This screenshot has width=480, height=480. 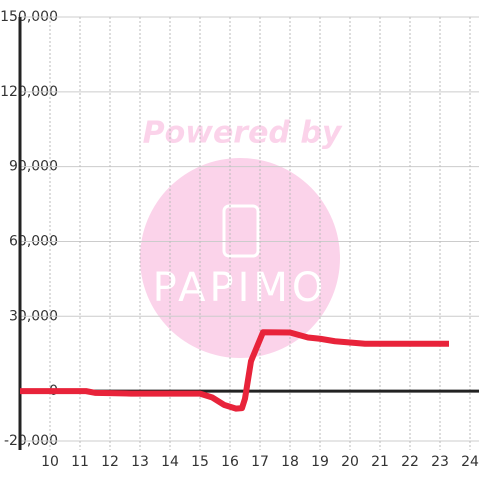 I want to click on x-tick-label: 13, so click(x=140, y=462).